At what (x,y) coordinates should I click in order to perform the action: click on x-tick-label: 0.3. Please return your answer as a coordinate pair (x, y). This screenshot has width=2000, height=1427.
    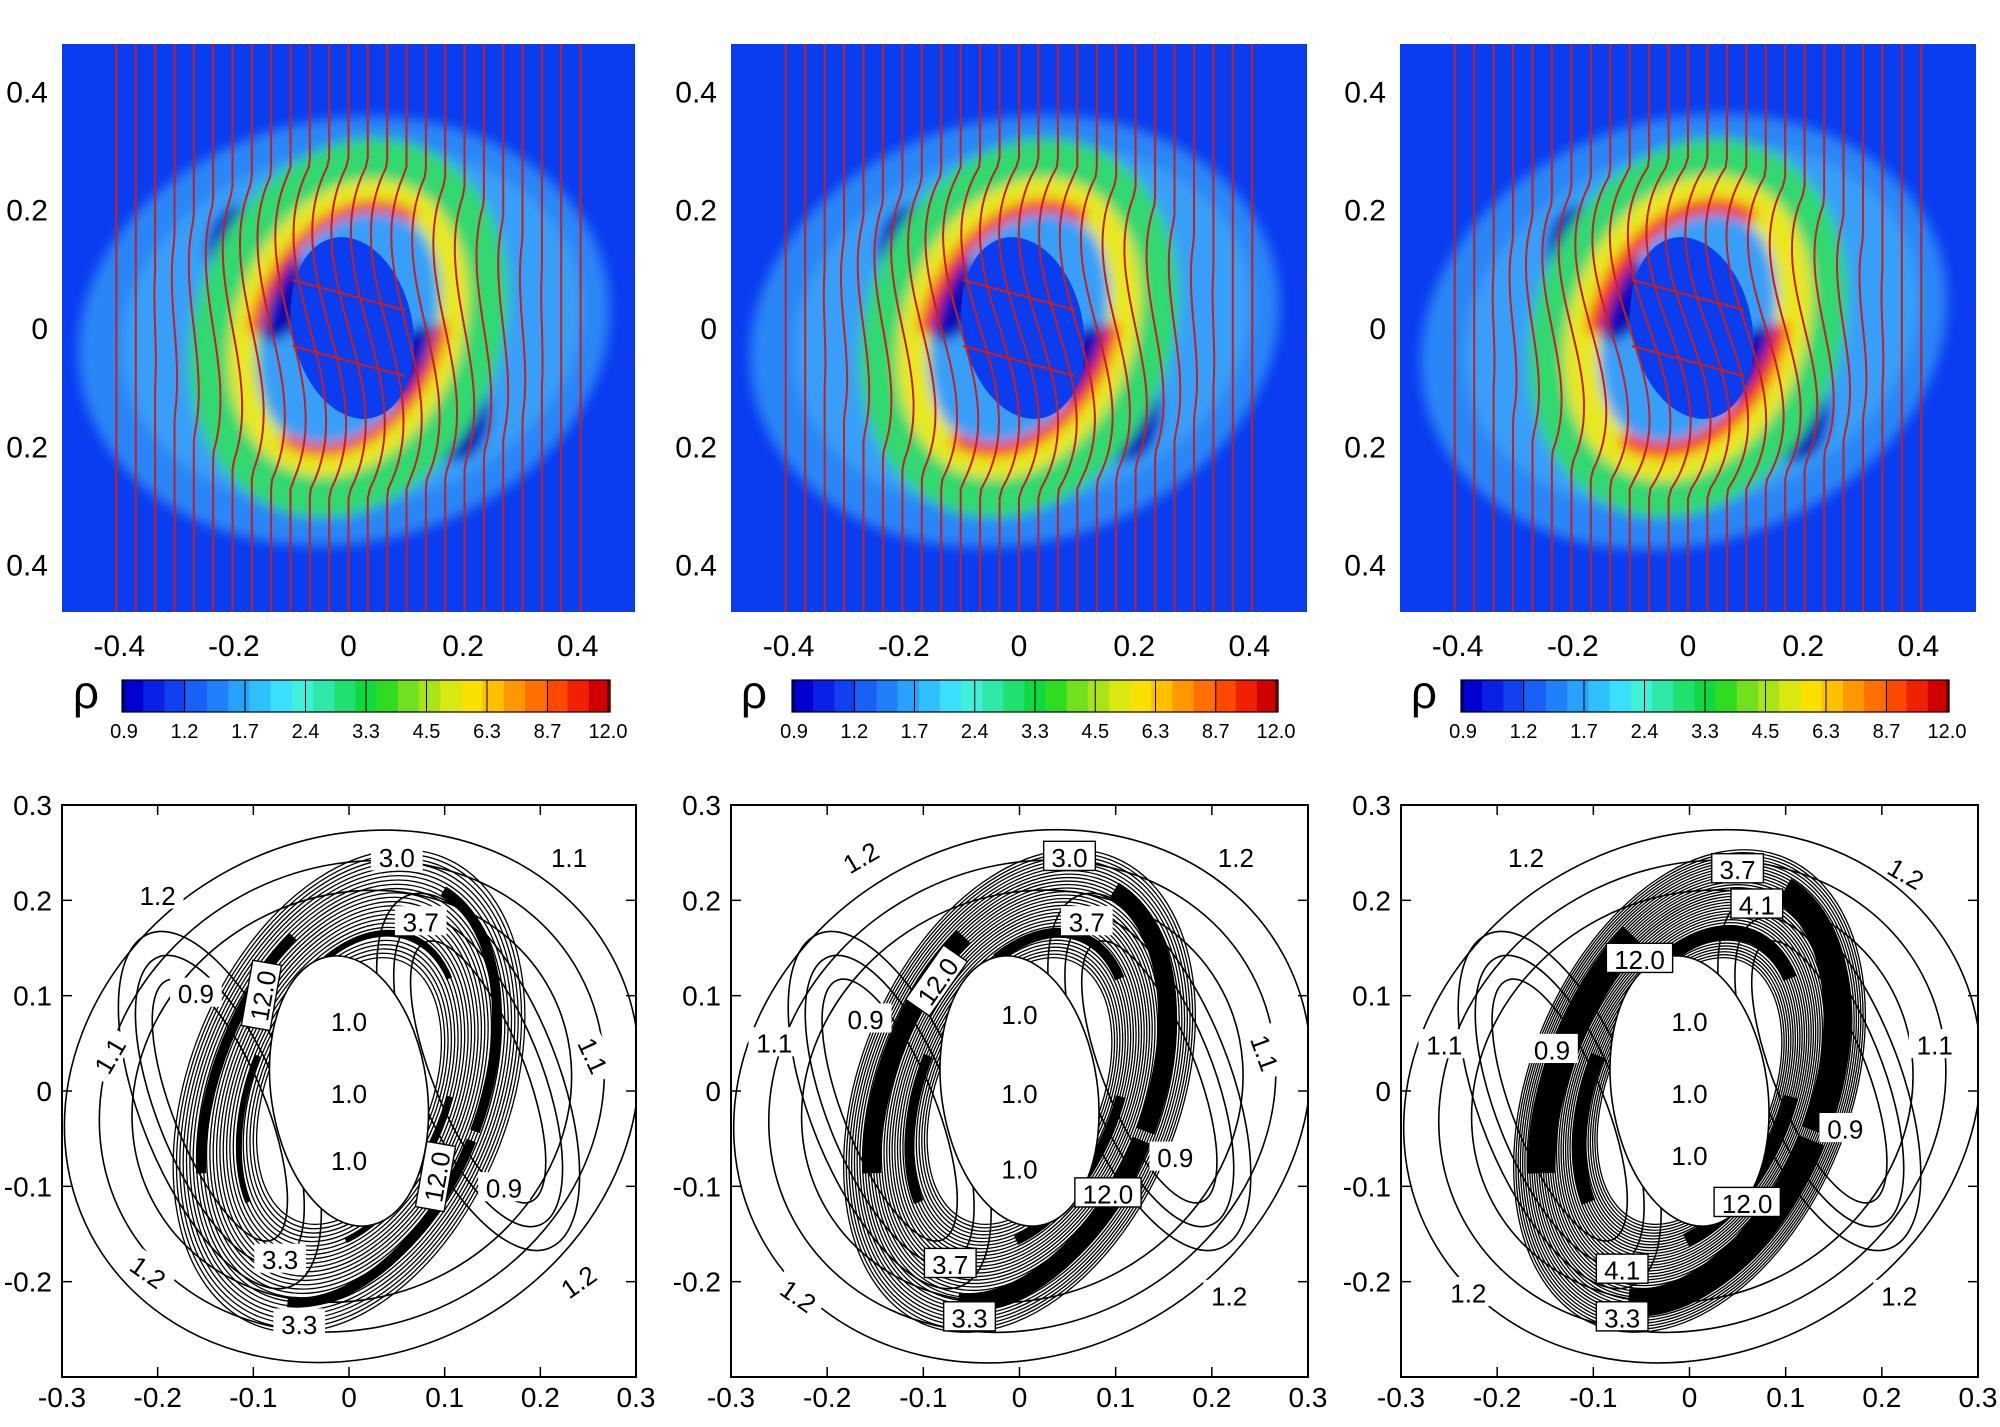
    Looking at the image, I should click on (636, 1397).